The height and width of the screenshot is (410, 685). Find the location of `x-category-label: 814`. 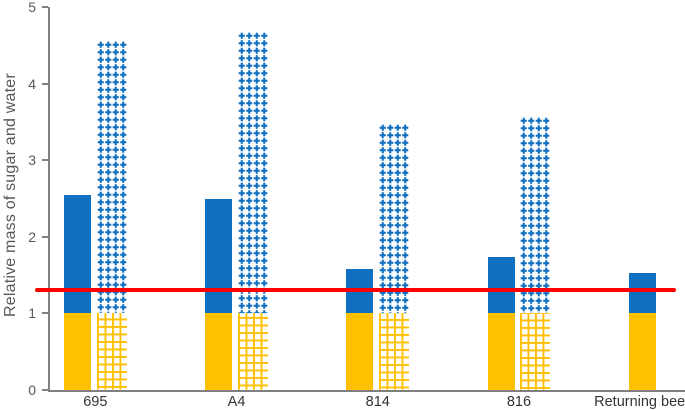

x-category-label: 814 is located at coordinates (377, 402).